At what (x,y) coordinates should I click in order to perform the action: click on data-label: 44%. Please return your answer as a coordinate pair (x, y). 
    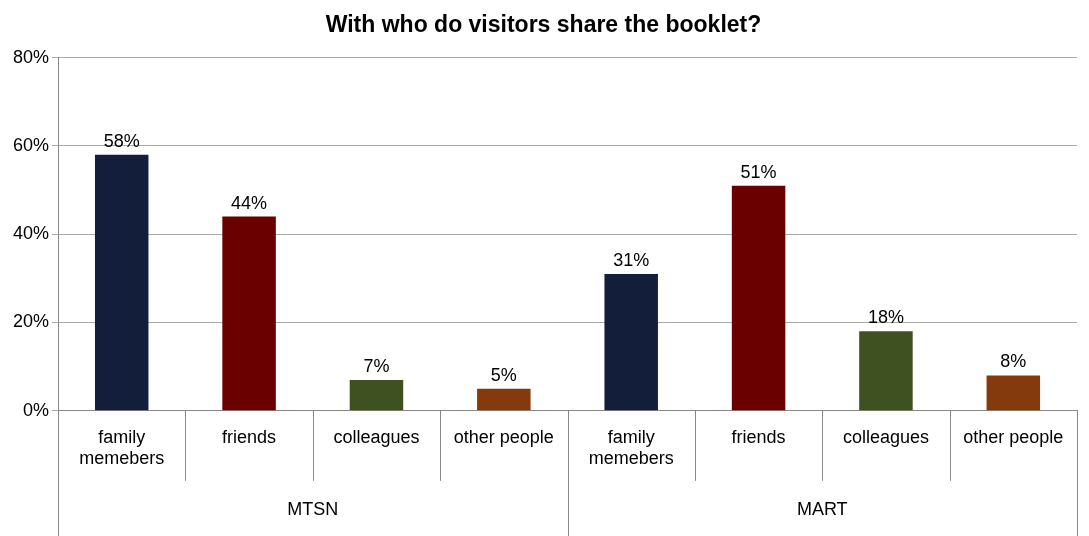
    Looking at the image, I should click on (249, 202).